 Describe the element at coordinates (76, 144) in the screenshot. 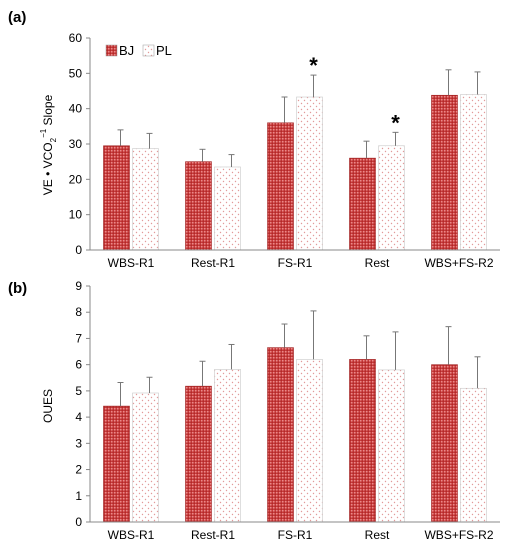

I see `panel-a-y-tick-label: 30` at that location.